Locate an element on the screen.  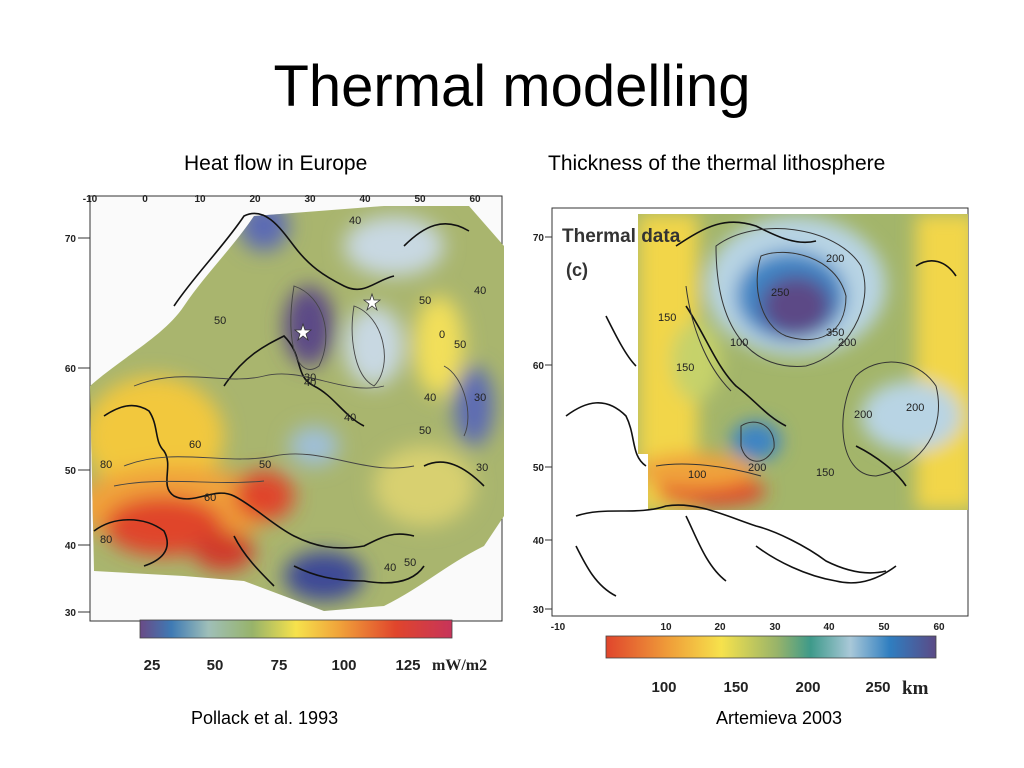
lithosphere-citation: Artemieva 2003 is located at coordinates (779, 718).